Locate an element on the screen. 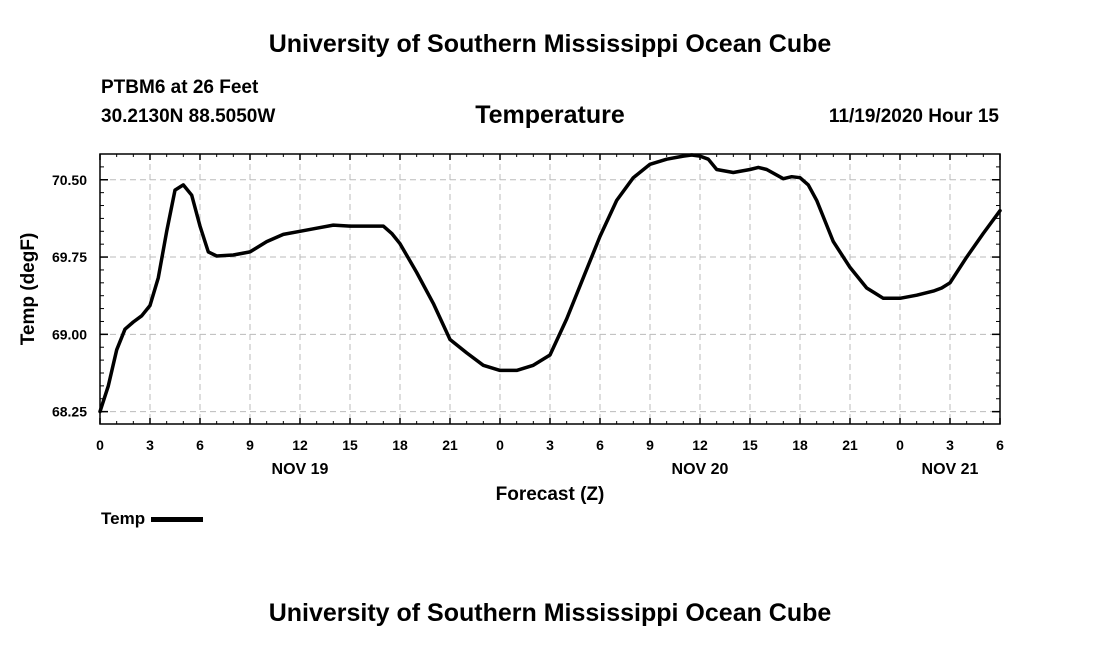  legend-swatch is located at coordinates (177, 520).